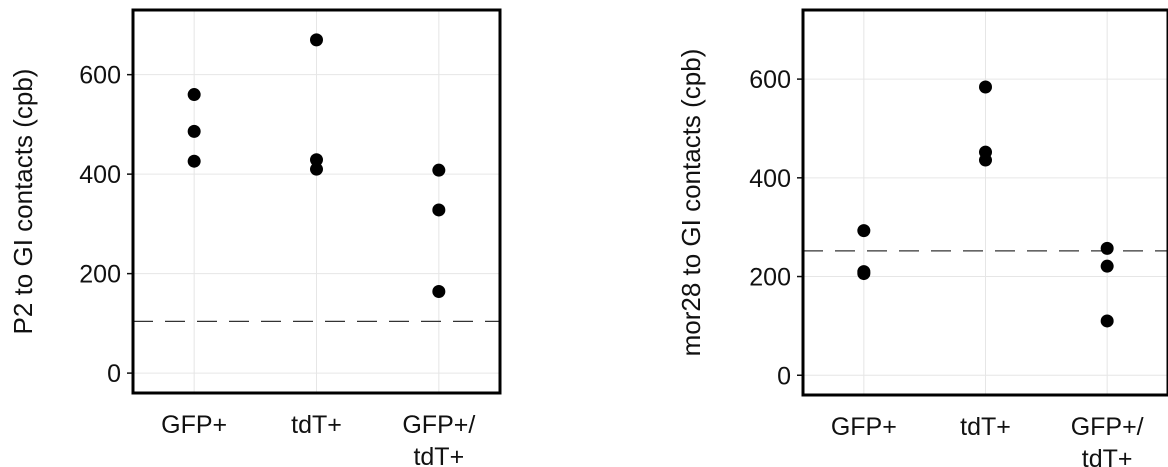  Describe the element at coordinates (23, 202) in the screenshot. I see `p2-y-axis-label: P2 to GI contacts (cpb)` at that location.